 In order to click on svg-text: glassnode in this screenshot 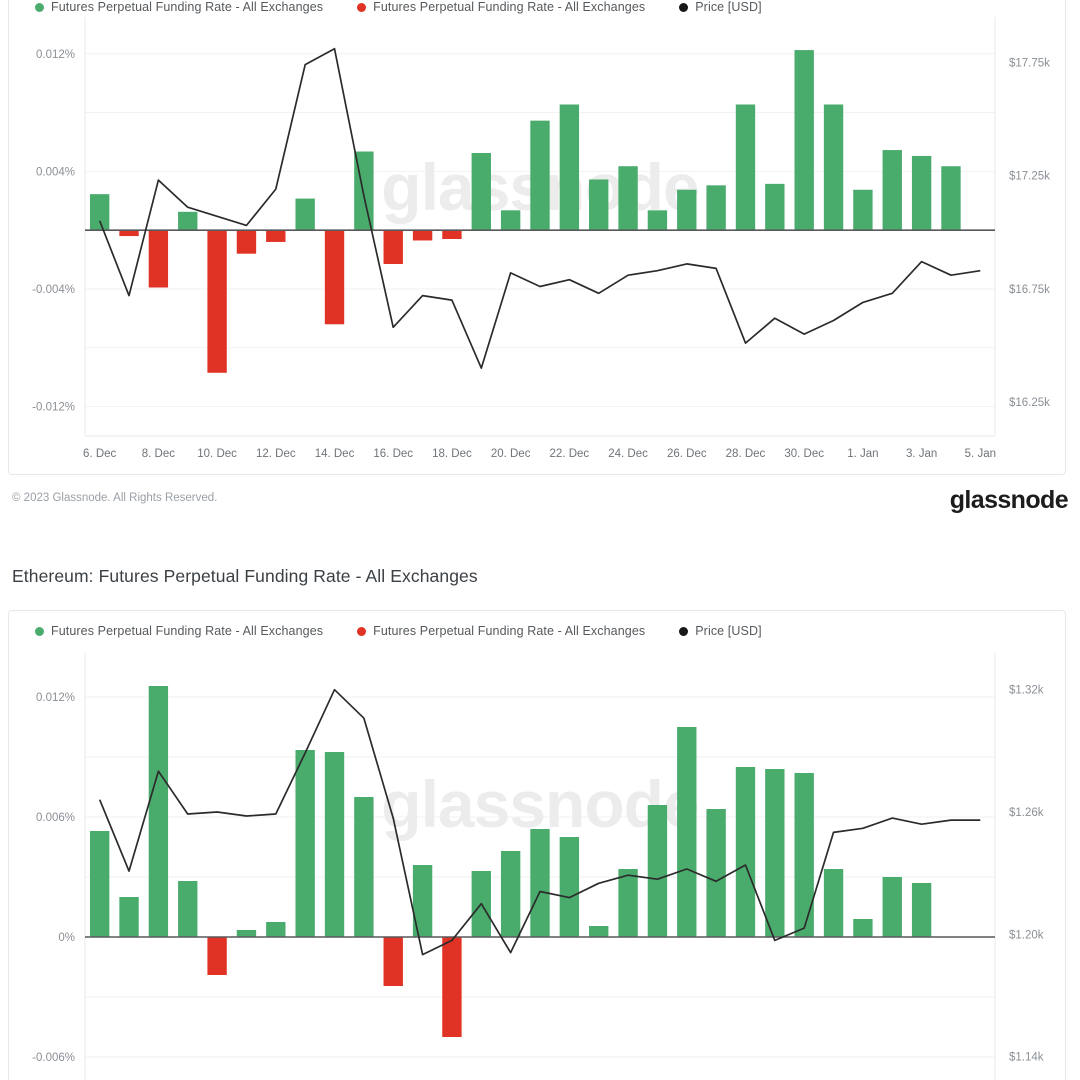, I will do `click(539, 804)`.